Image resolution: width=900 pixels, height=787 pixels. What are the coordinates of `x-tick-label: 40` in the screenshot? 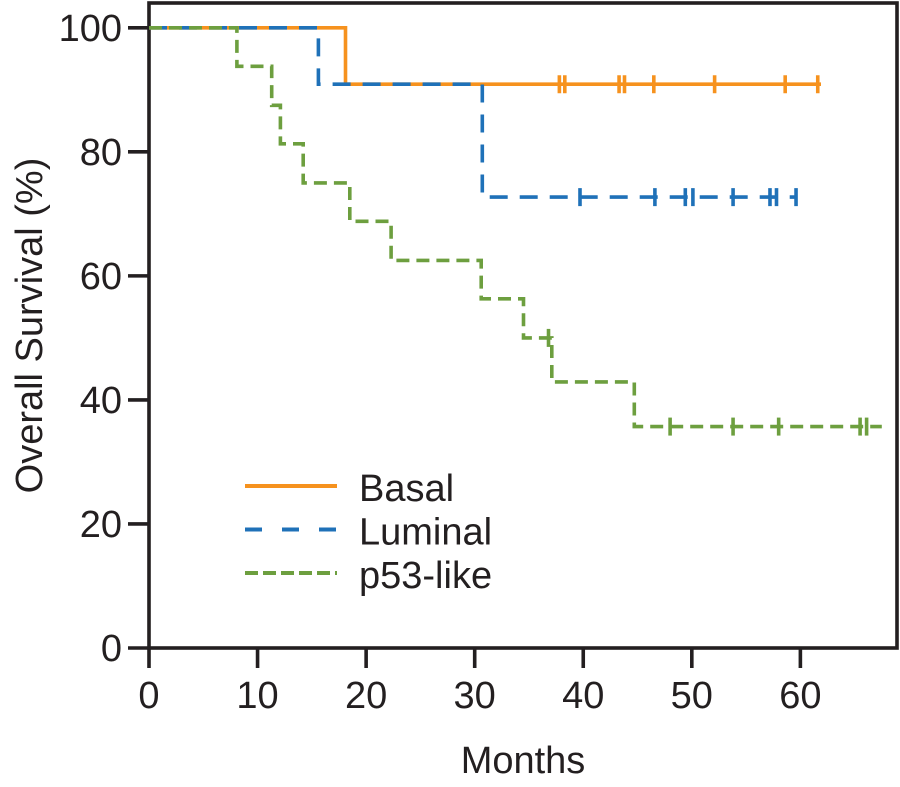 It's located at (583, 696).